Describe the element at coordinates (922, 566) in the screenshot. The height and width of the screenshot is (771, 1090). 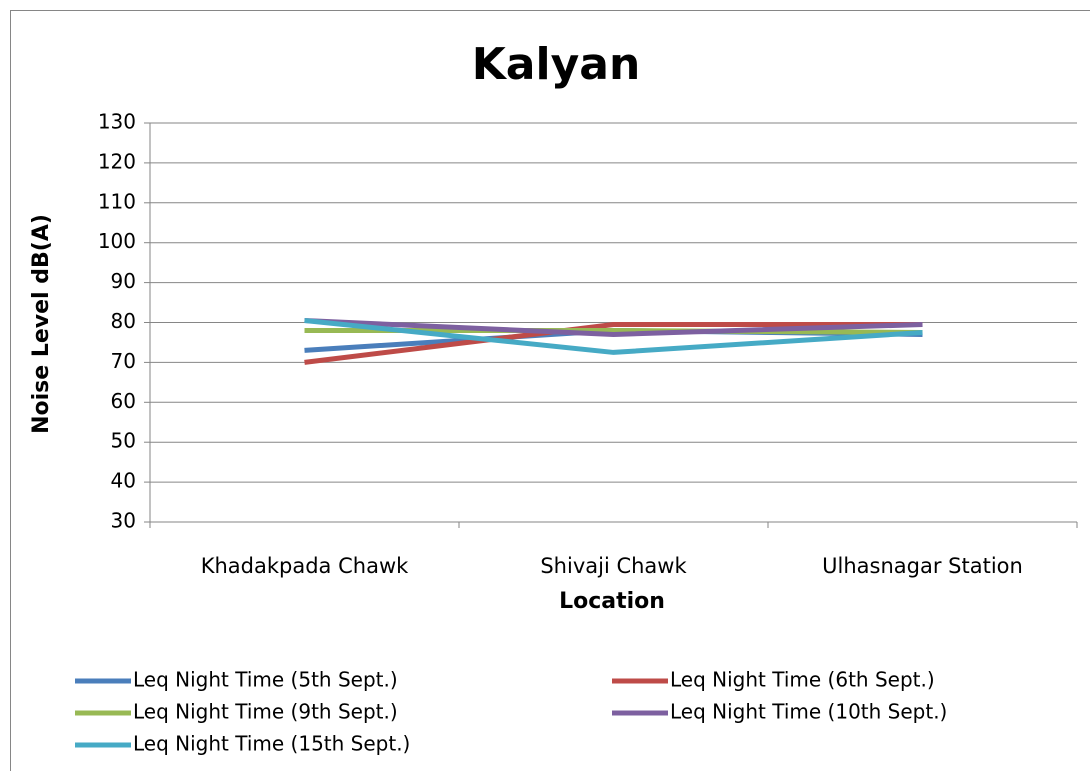
I see `x-tick-label: Ulhasnagar Station` at that location.